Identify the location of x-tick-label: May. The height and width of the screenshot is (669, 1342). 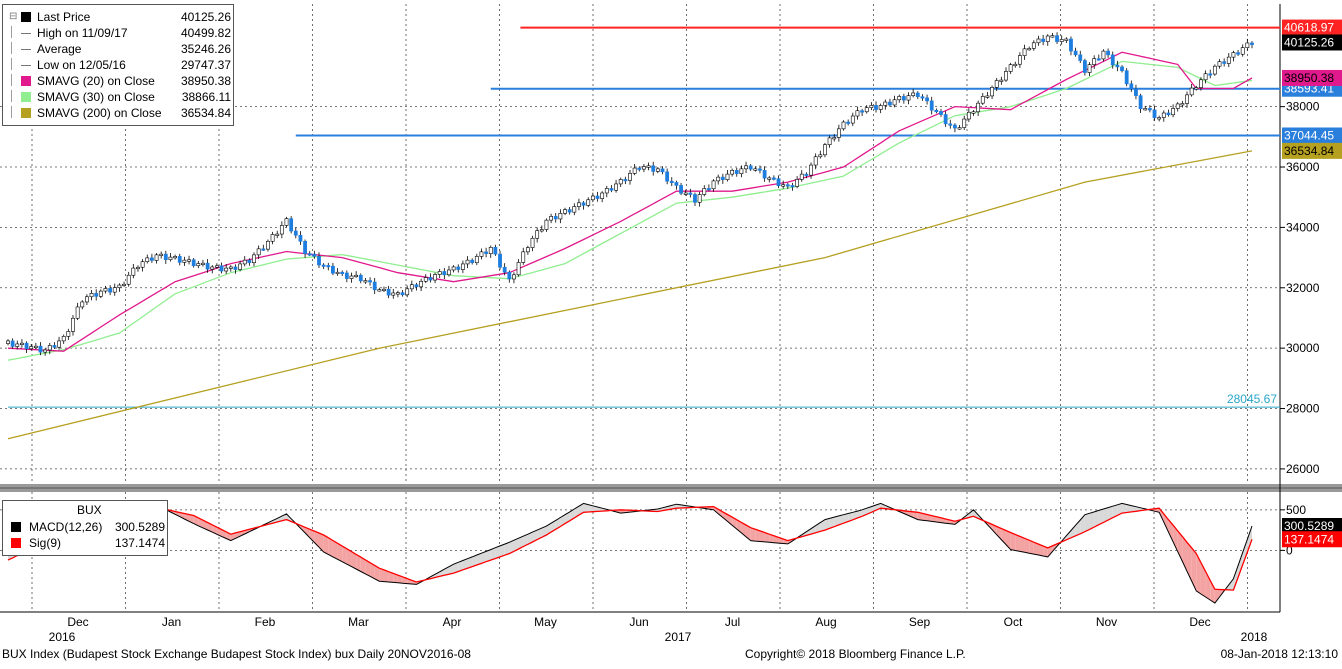
(545, 622).